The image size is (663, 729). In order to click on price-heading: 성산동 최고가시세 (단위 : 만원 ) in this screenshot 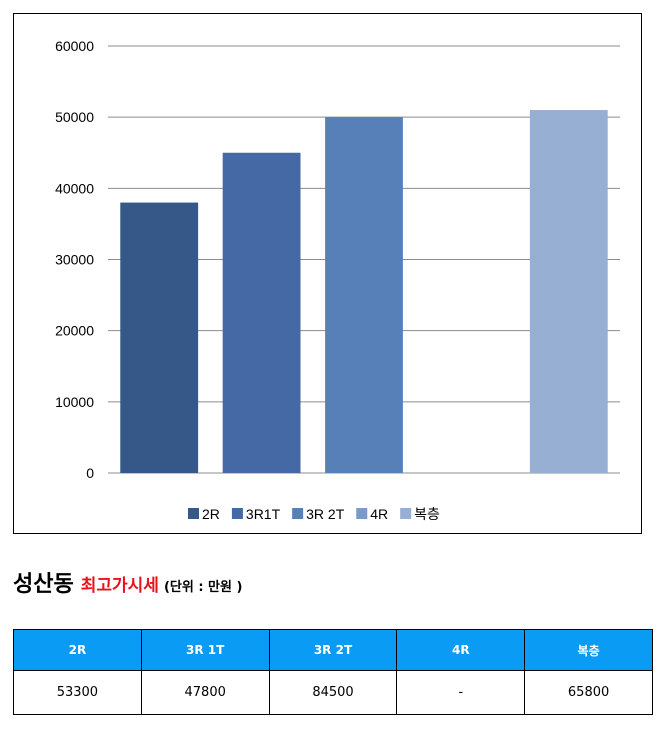, I will do `click(128, 581)`.